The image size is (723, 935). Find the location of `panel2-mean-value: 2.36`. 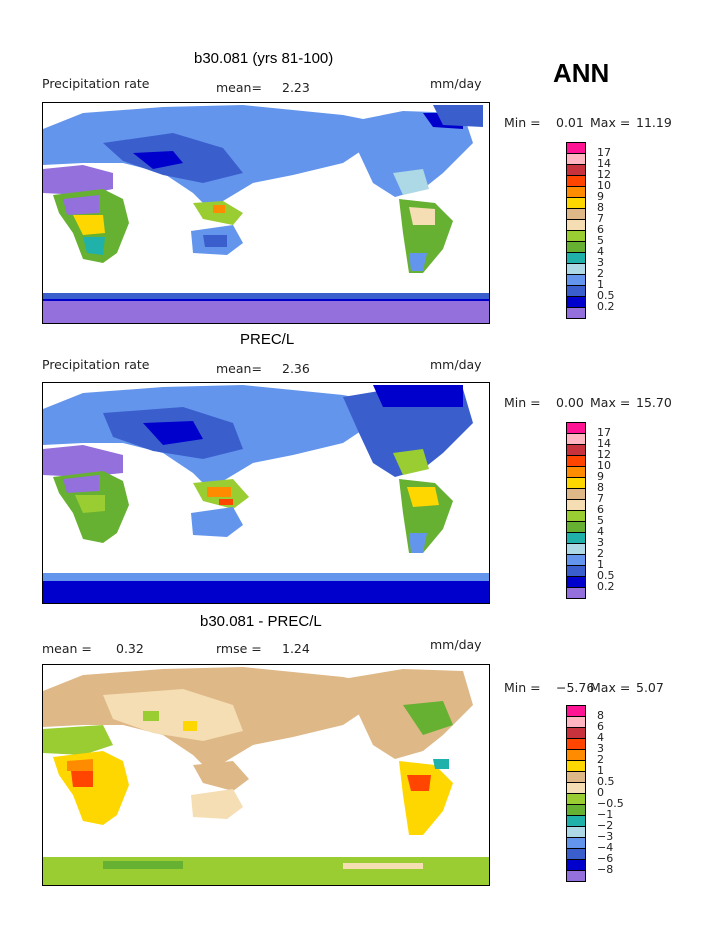

panel2-mean-value: 2.36 is located at coordinates (296, 368).